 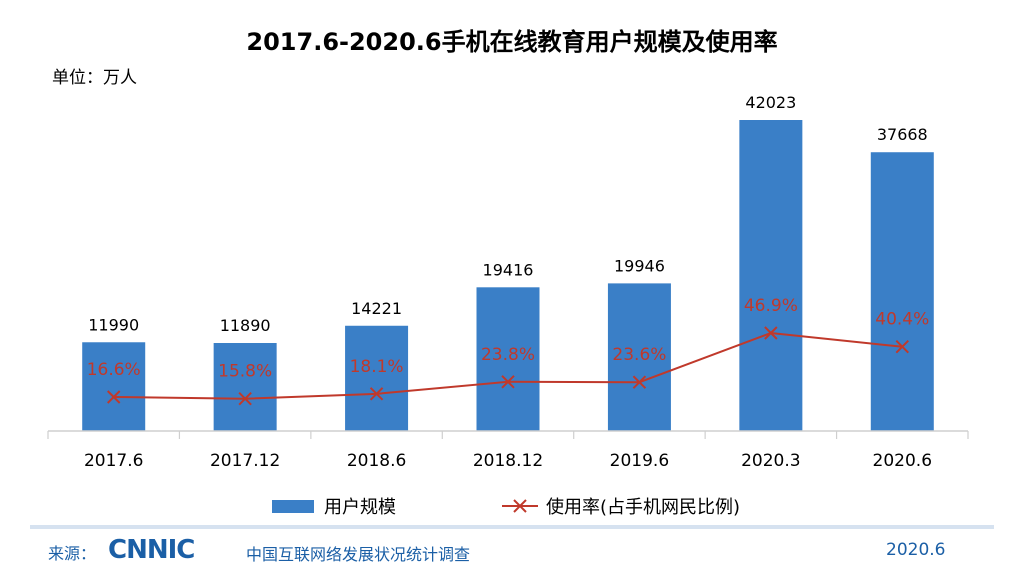 What do you see at coordinates (902, 320) in the screenshot?
I see `line-value-label: 40.4%` at bounding box center [902, 320].